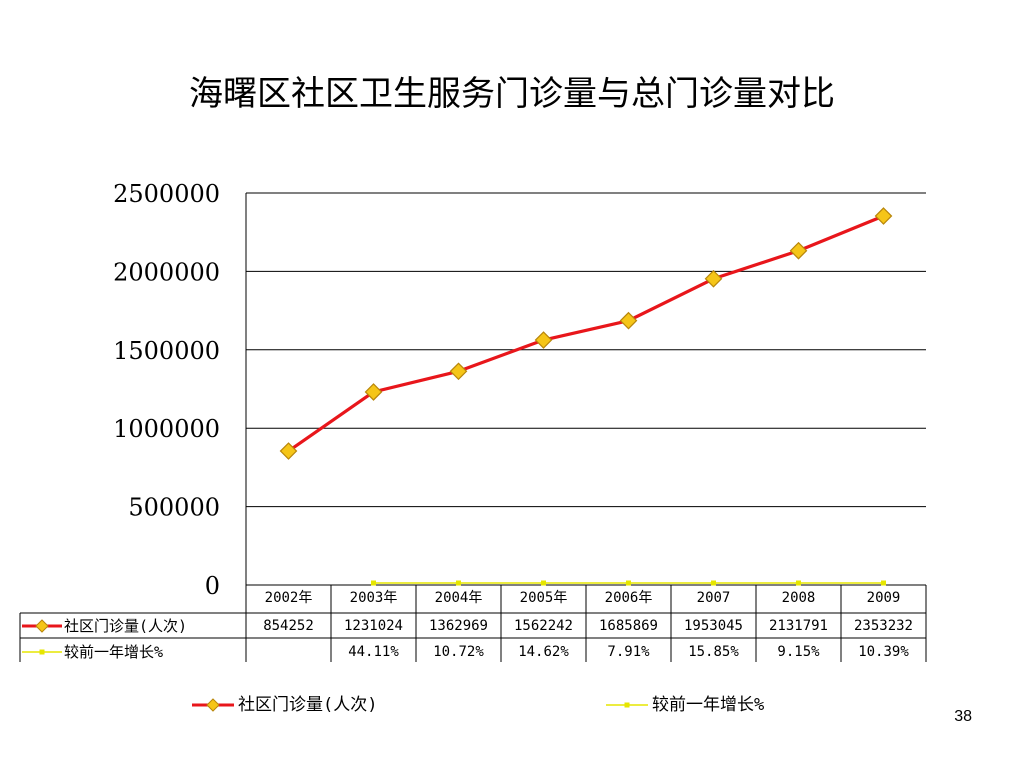  Describe the element at coordinates (458, 598) in the screenshot. I see `x-tick-label: 2004年` at that location.